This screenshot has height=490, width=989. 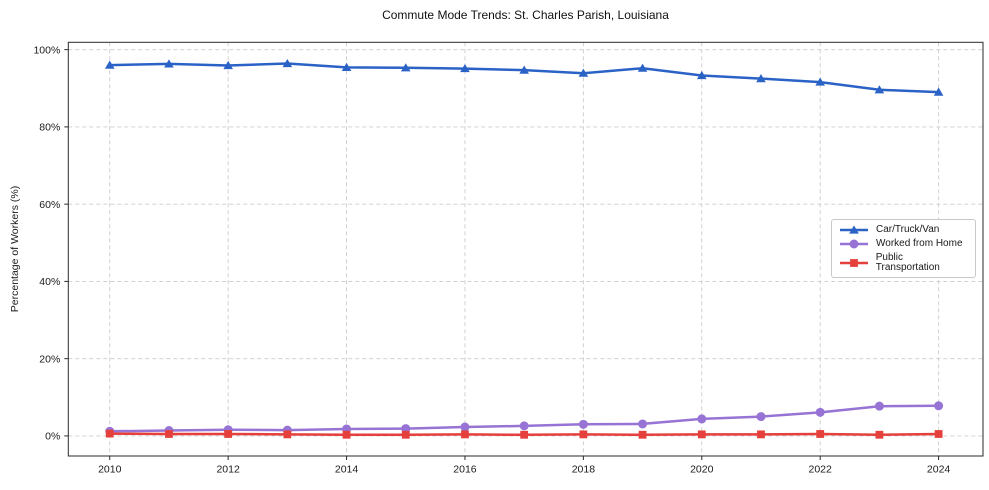 I want to click on legend-label: Car/Truck/Van, so click(x=908, y=230).